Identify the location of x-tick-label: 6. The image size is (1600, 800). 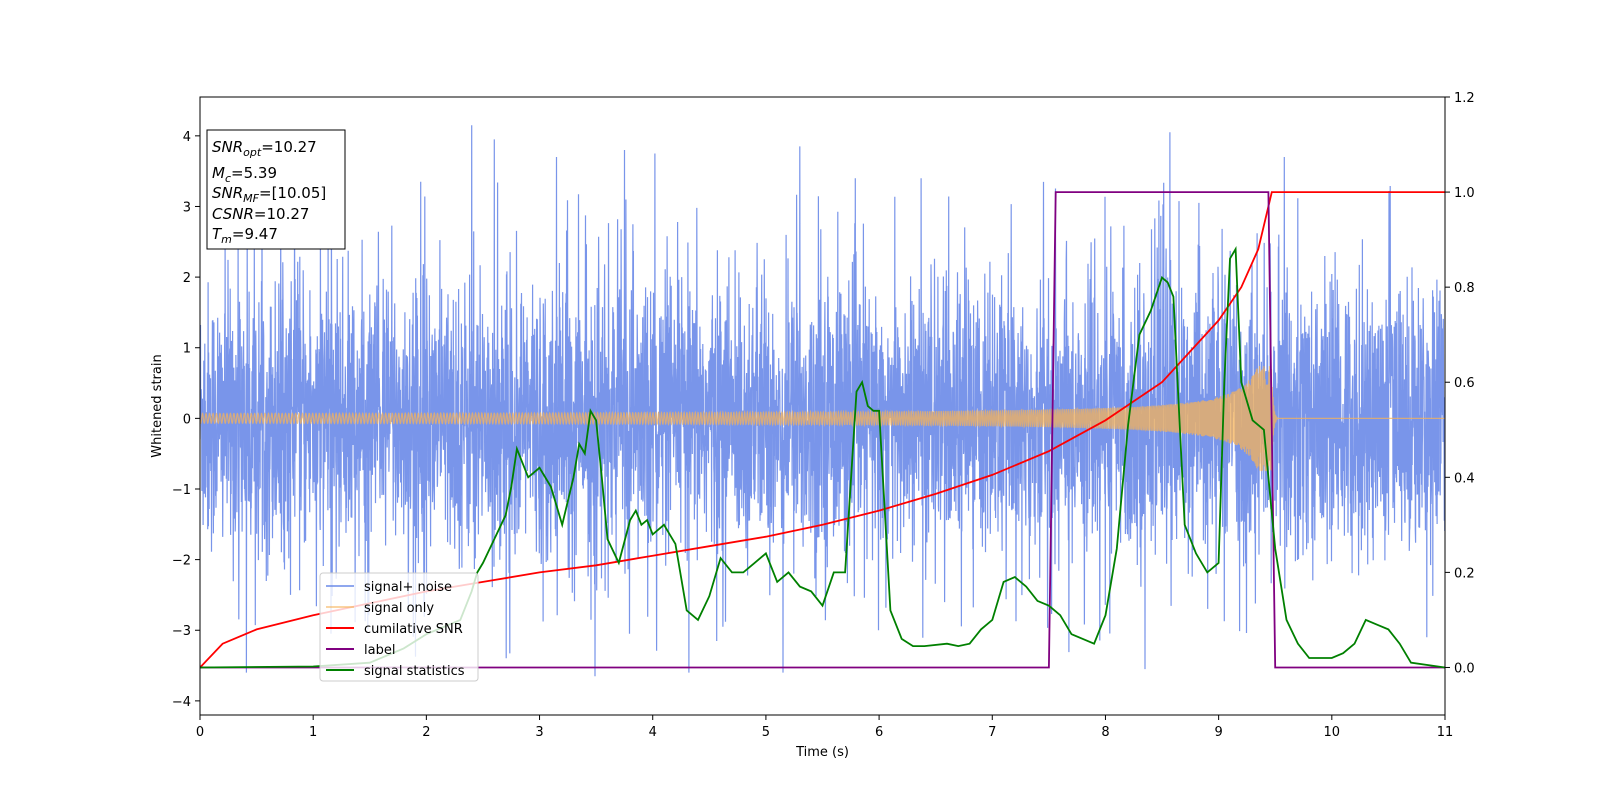
(879, 732).